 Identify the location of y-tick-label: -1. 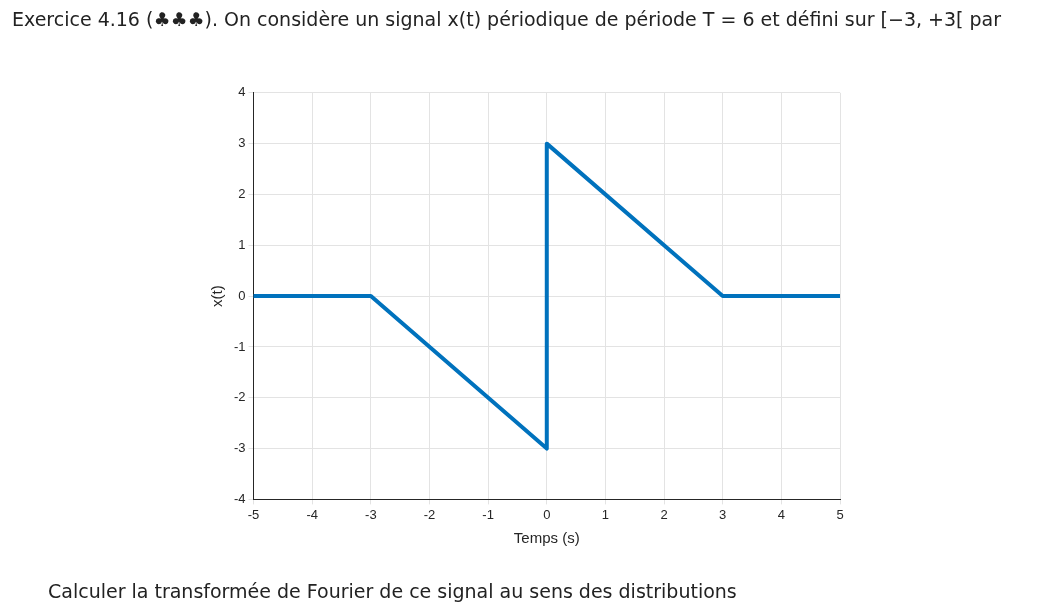
(240, 346).